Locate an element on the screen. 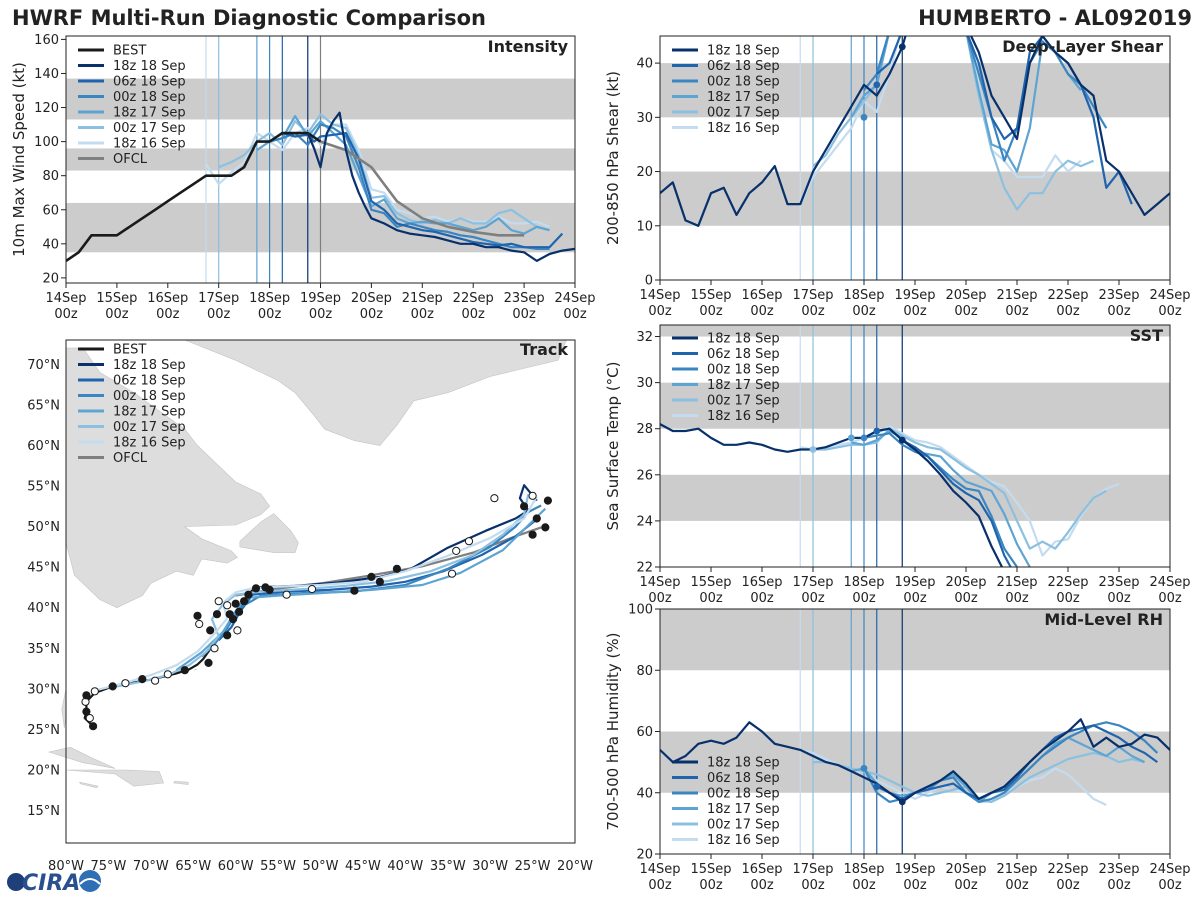 This screenshot has height=900, width=1200. shear-band is located at coordinates (915, 198).